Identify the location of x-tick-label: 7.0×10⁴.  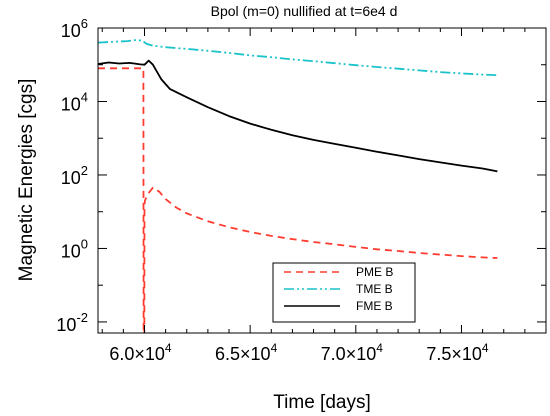
(352, 352).